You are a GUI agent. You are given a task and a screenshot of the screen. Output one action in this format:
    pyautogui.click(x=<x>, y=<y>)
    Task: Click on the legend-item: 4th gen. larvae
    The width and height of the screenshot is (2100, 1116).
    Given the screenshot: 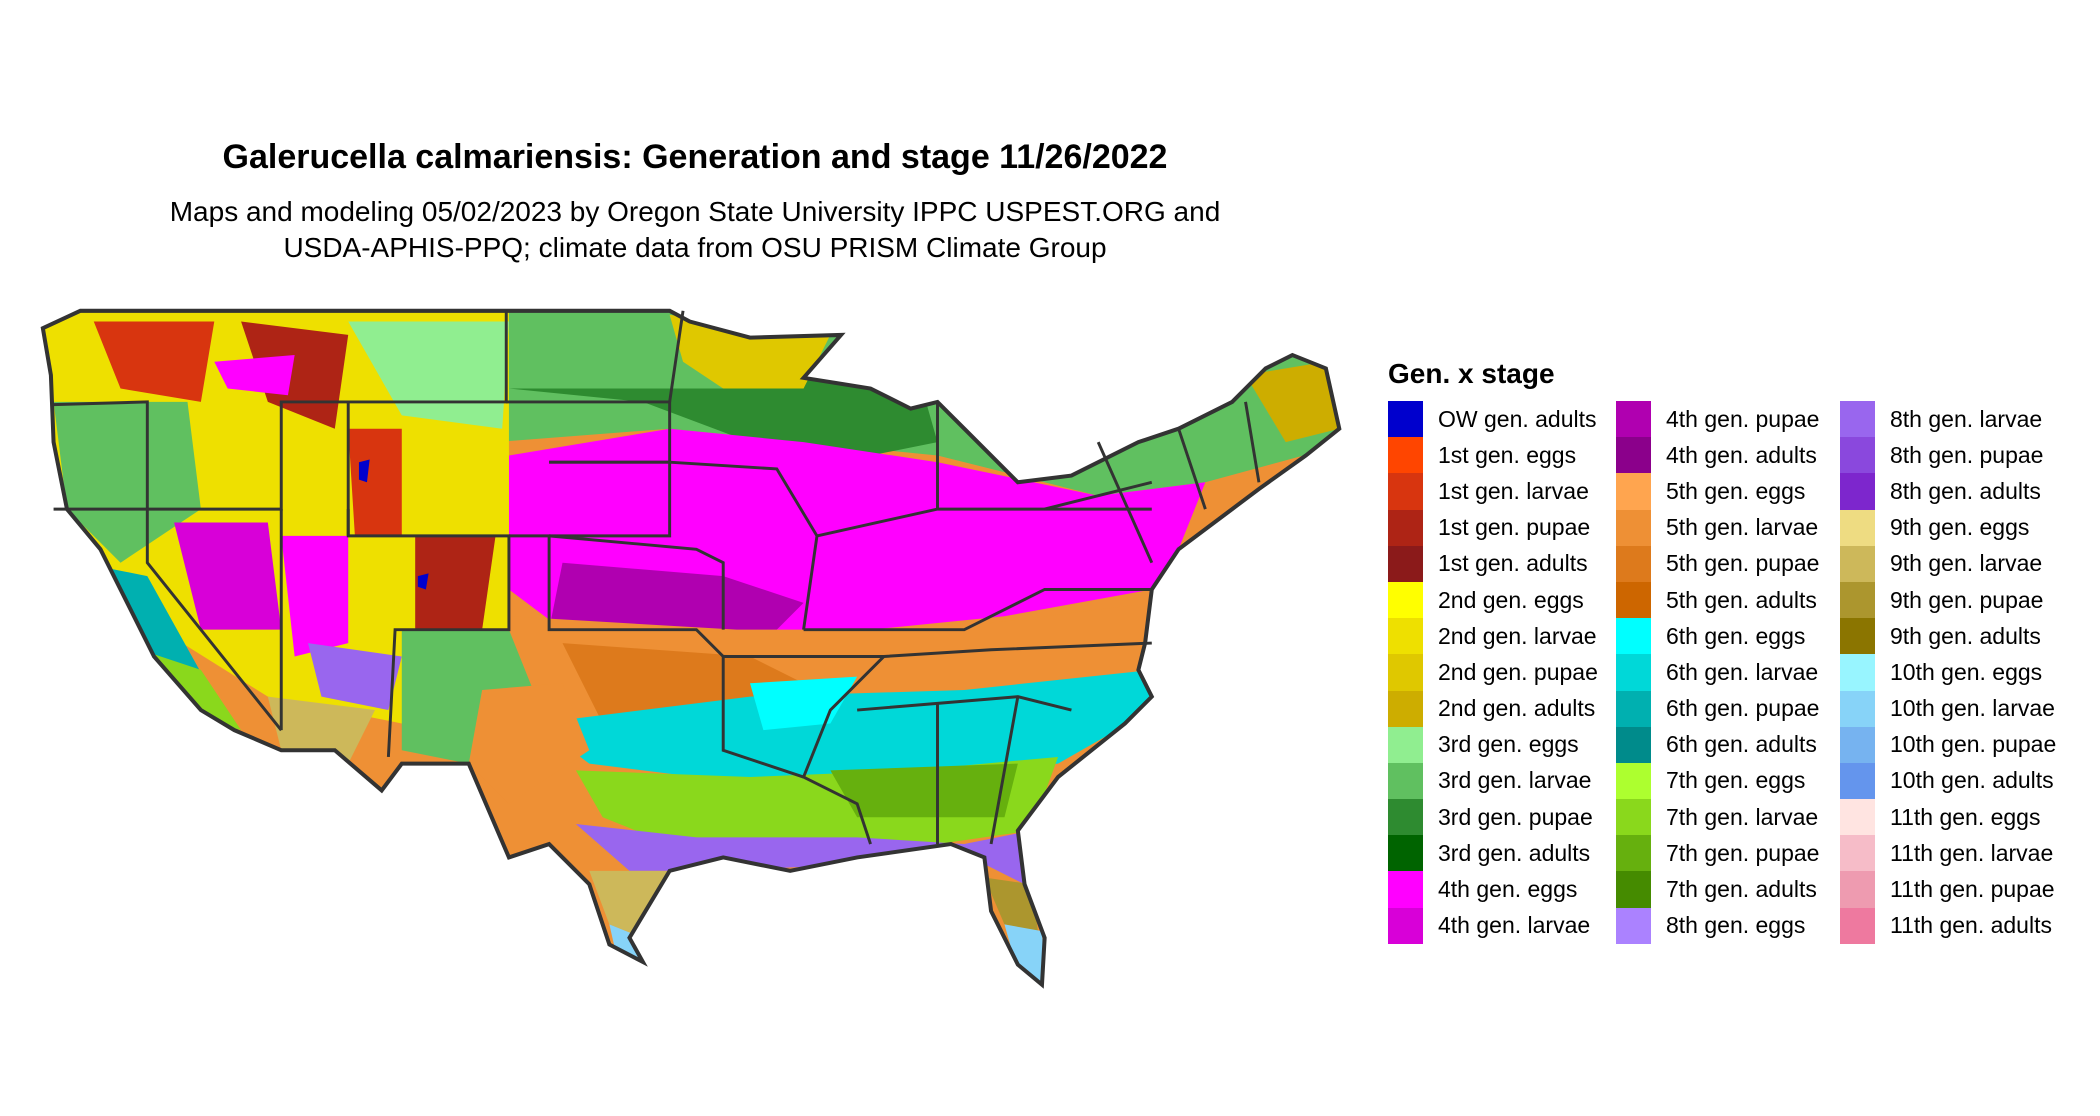 What is the action you would take?
    pyautogui.click(x=1493, y=925)
    